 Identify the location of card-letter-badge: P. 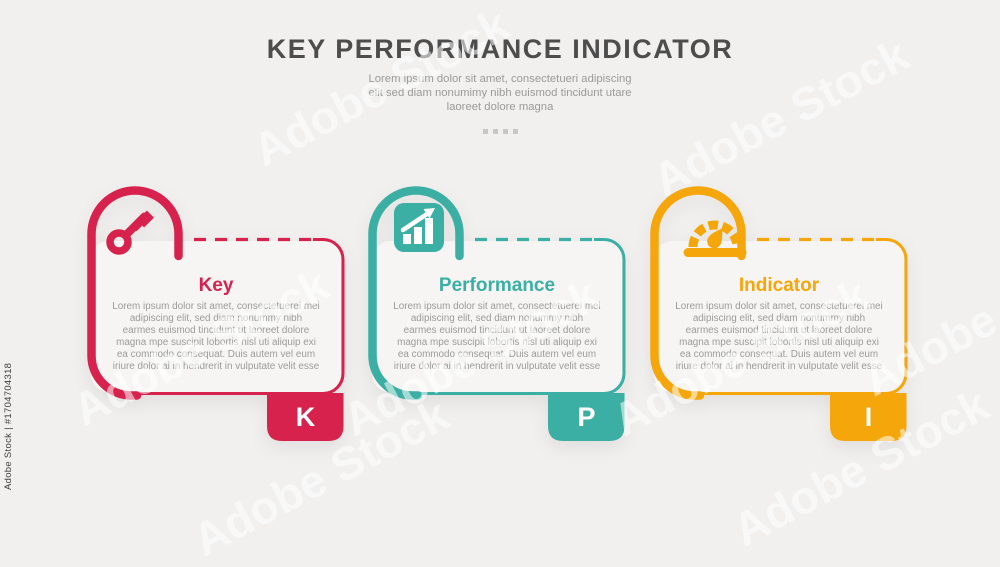
(586, 416).